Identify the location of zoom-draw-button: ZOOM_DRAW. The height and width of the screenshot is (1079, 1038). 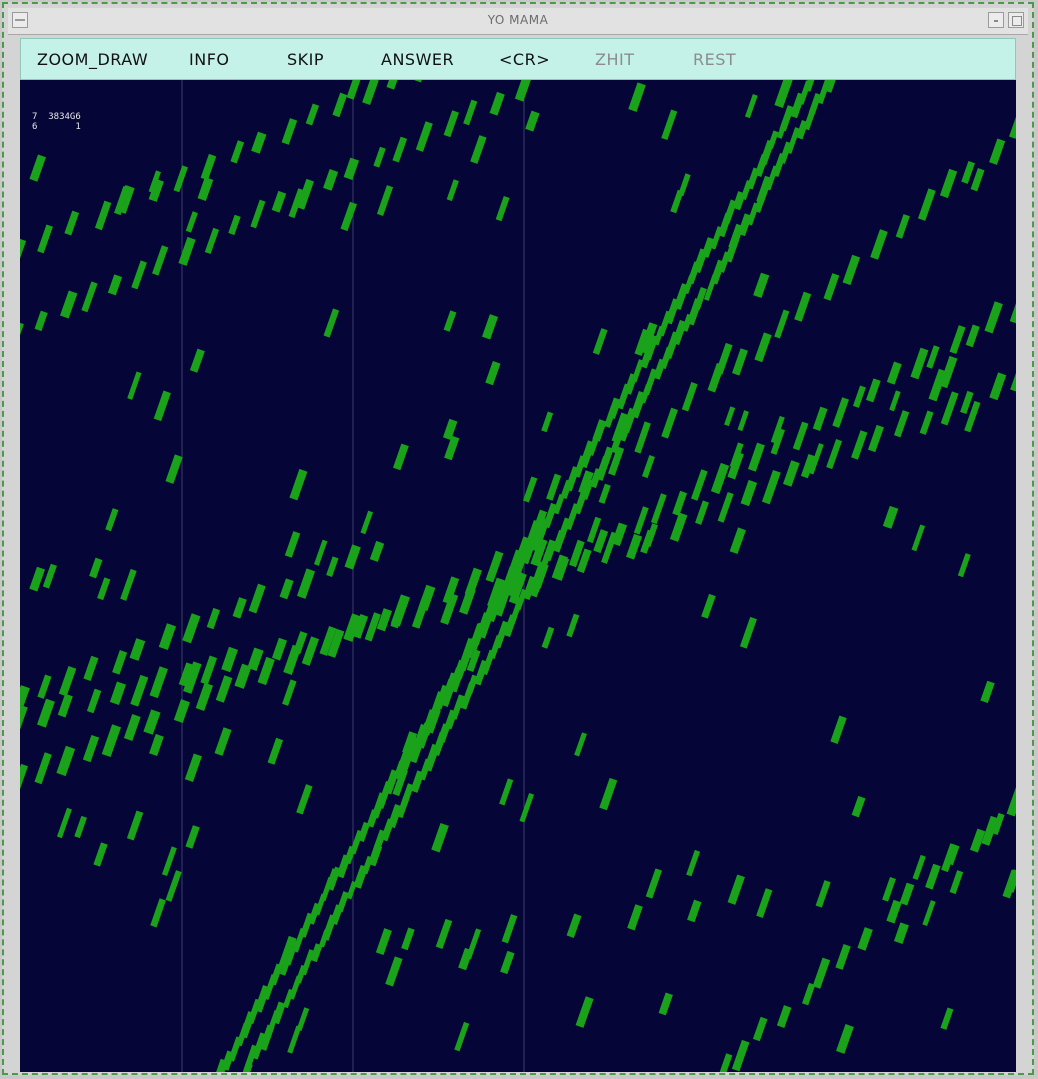
(93, 59).